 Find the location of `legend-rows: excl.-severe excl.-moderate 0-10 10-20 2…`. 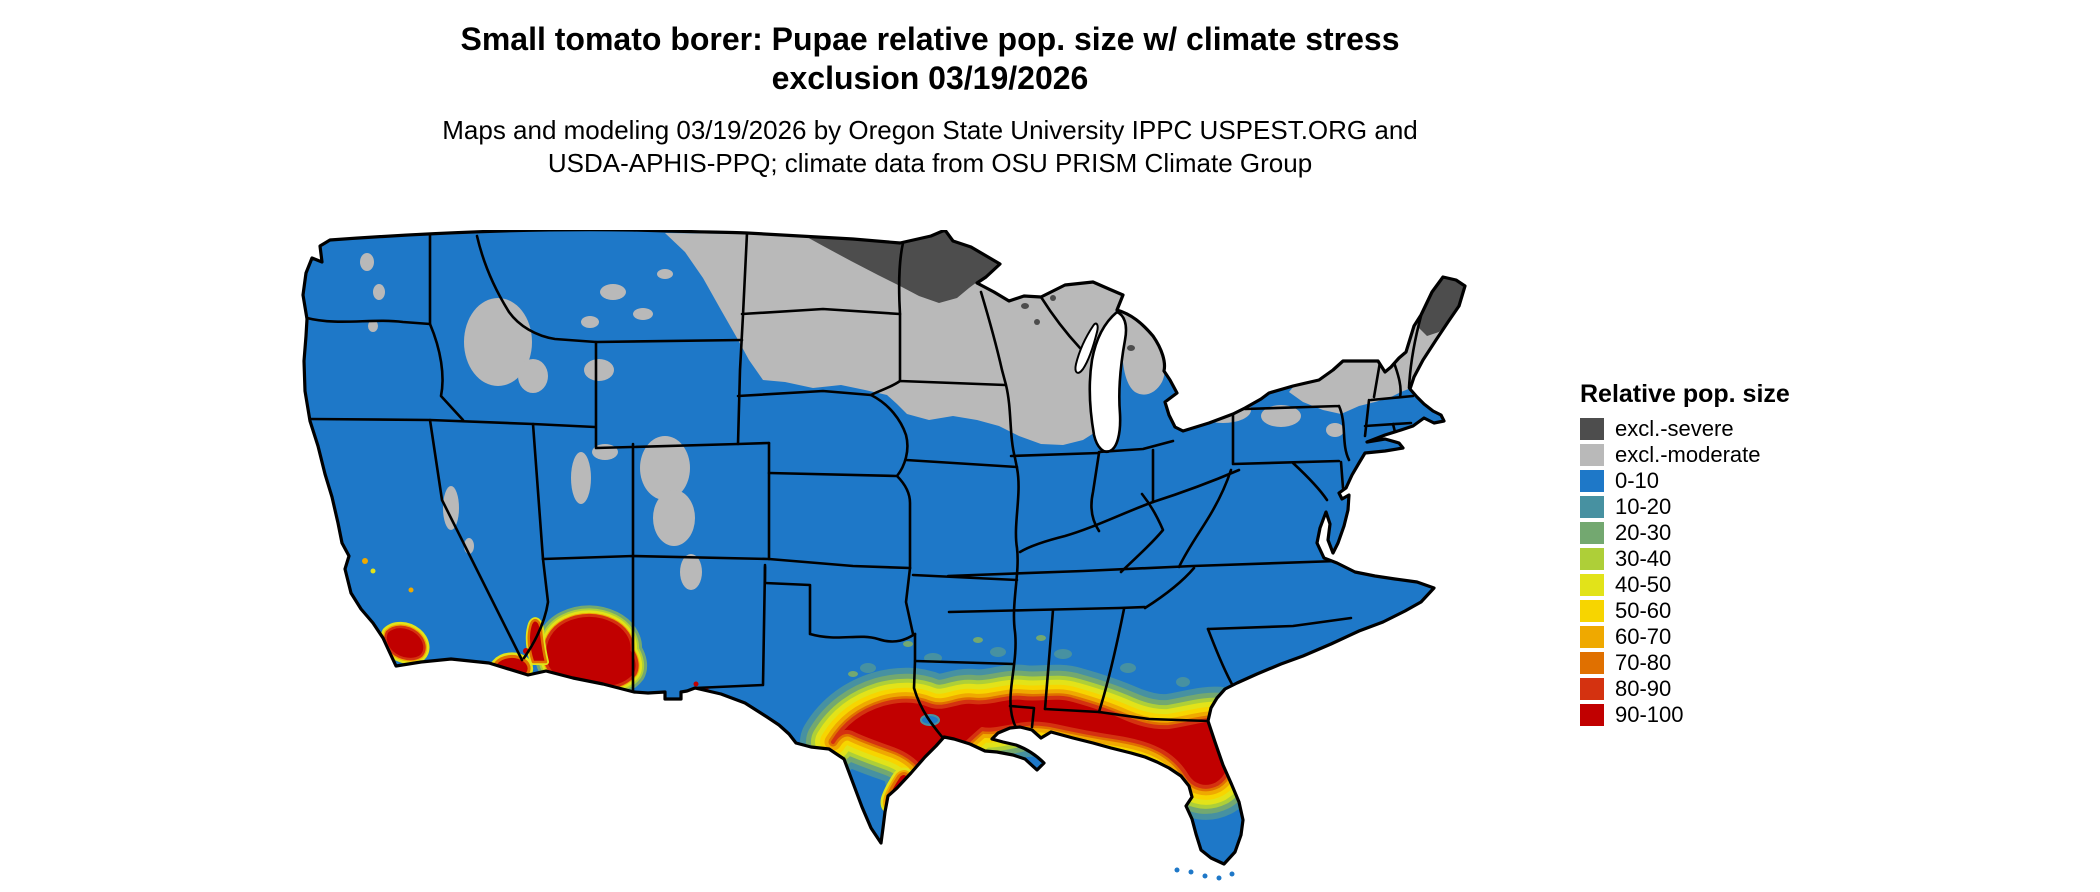

legend-rows: excl.-severe excl.-moderate 0-10 10-20 2… is located at coordinates (1685, 571).